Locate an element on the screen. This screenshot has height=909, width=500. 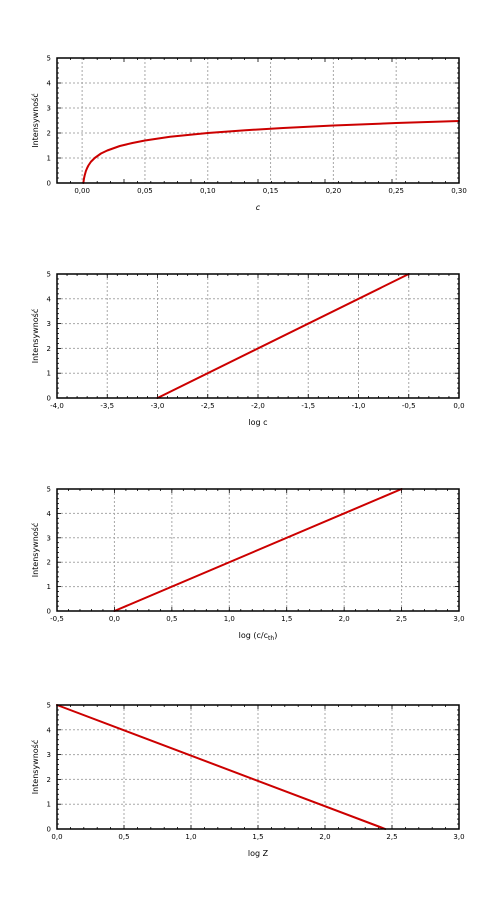
x-axis-label: c is located at coordinates (258, 207).